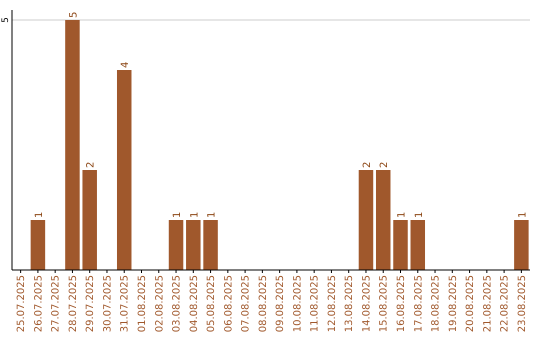 The image size is (540, 340). I want to click on x-tick-label: 02.08.2025, so click(160, 303).